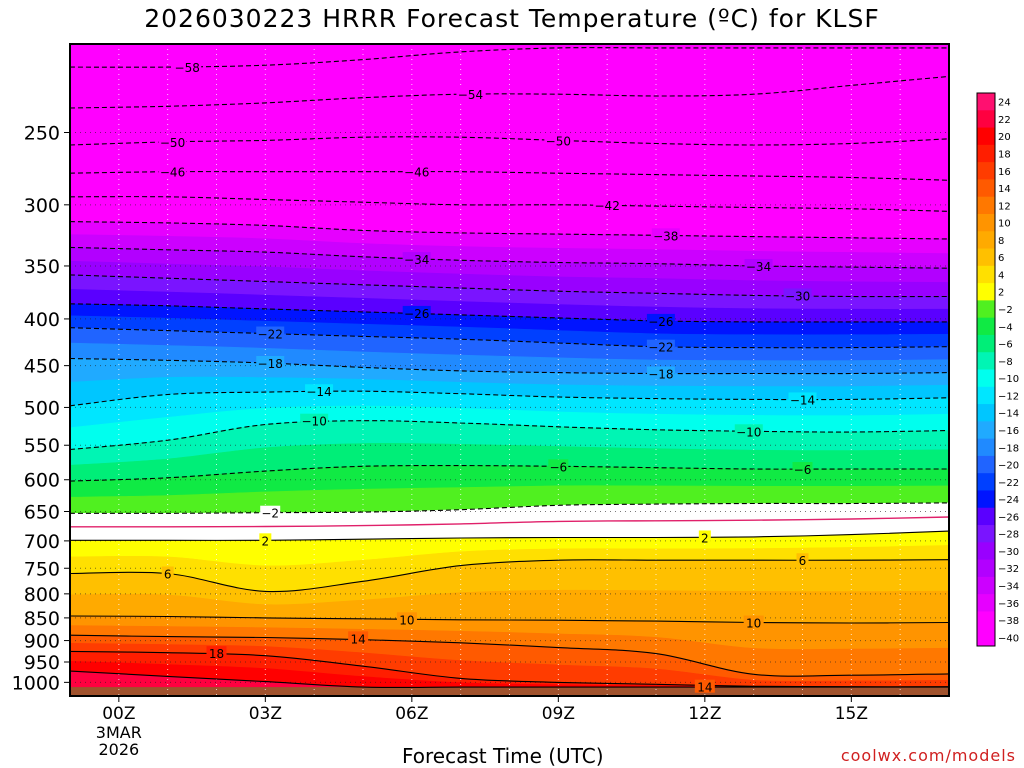 This screenshot has width=1024, height=768. I want to click on isotherm-label: −50, so click(172, 143).